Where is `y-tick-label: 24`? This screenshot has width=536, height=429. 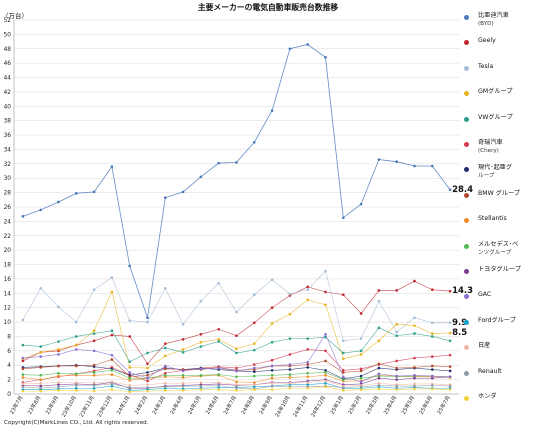
y-tick-label: 24 is located at coordinates (8, 222).